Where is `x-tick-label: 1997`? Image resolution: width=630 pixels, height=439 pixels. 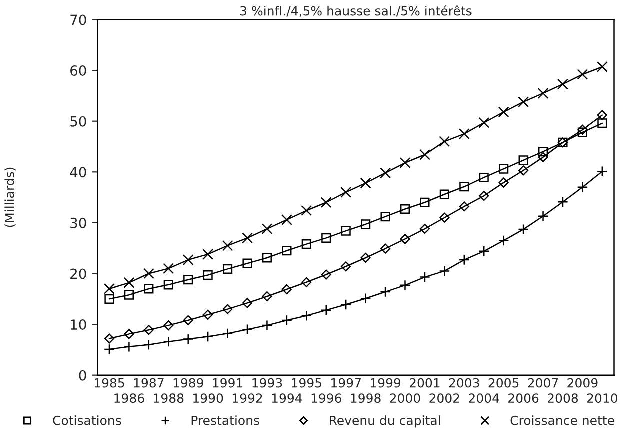
x-tick-label: 1997 is located at coordinates (346, 383).